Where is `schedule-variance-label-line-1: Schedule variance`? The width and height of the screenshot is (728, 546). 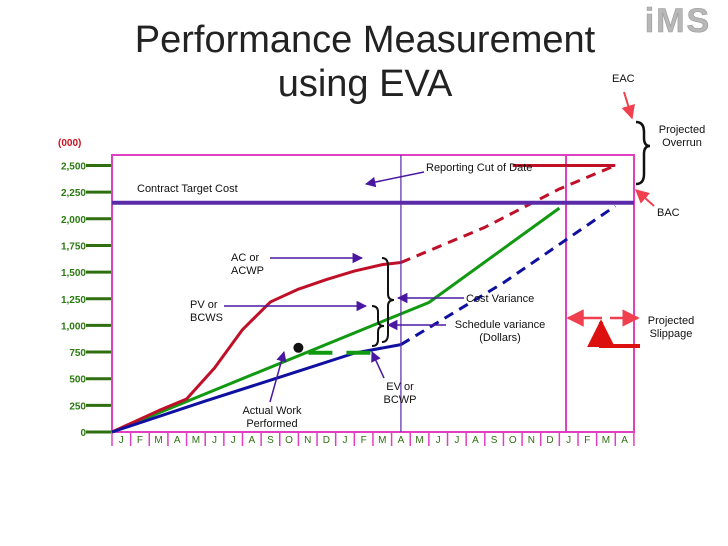 schedule-variance-label-line-1: Schedule variance is located at coordinates (500, 325).